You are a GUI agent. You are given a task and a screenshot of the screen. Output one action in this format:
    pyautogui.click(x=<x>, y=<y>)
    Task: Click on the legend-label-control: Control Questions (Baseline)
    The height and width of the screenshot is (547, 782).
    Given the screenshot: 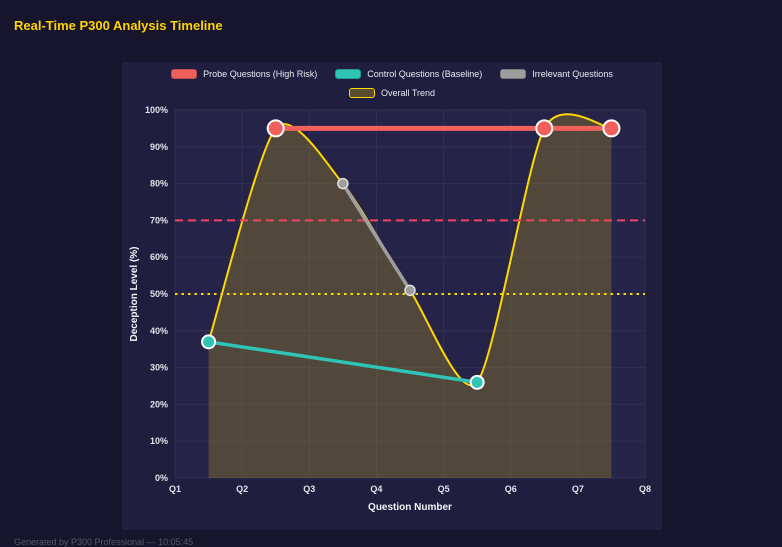 What is the action you would take?
    pyautogui.click(x=425, y=74)
    